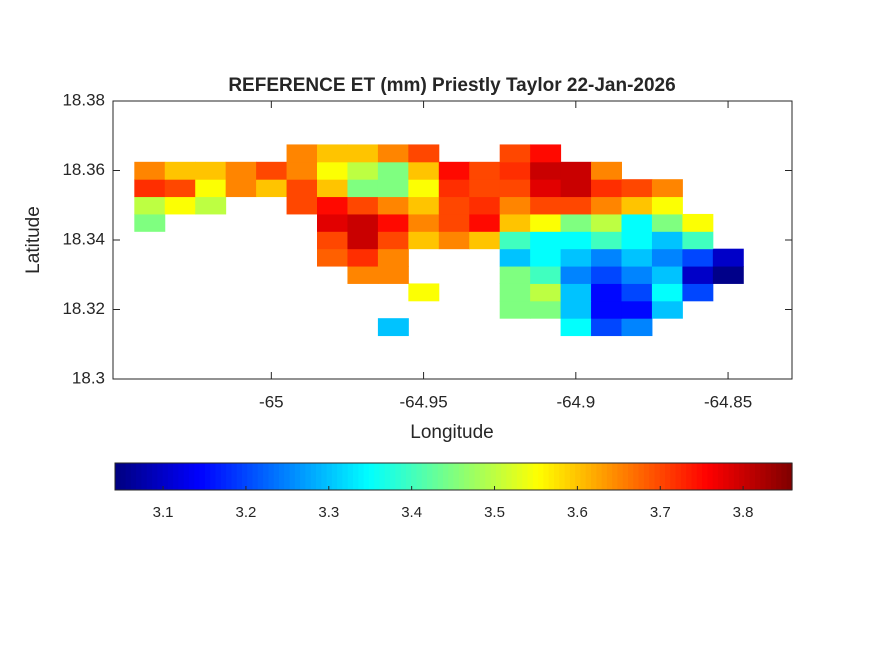  What do you see at coordinates (728, 401) in the screenshot?
I see `x-tick-label: -64.85` at bounding box center [728, 401].